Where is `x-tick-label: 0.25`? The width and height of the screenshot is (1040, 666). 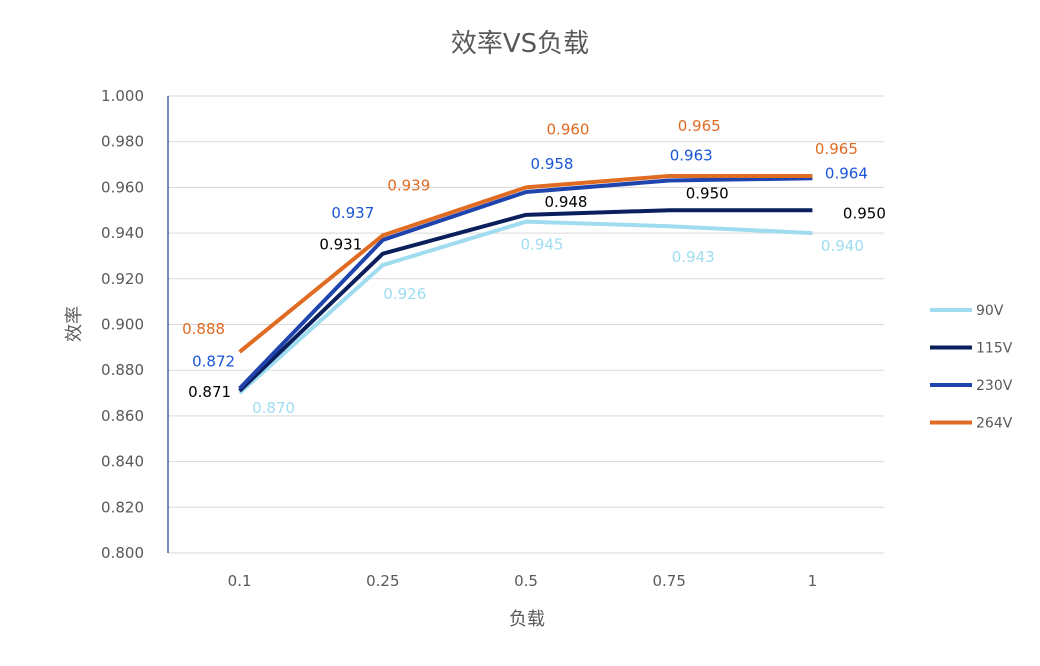
x-tick-label: 0.25 is located at coordinates (382, 581).